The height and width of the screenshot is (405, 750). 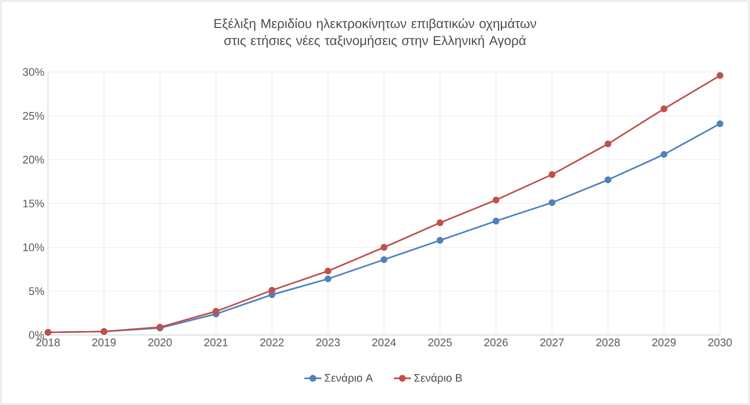 I want to click on y-tick-label: 15%, so click(x=33, y=204).